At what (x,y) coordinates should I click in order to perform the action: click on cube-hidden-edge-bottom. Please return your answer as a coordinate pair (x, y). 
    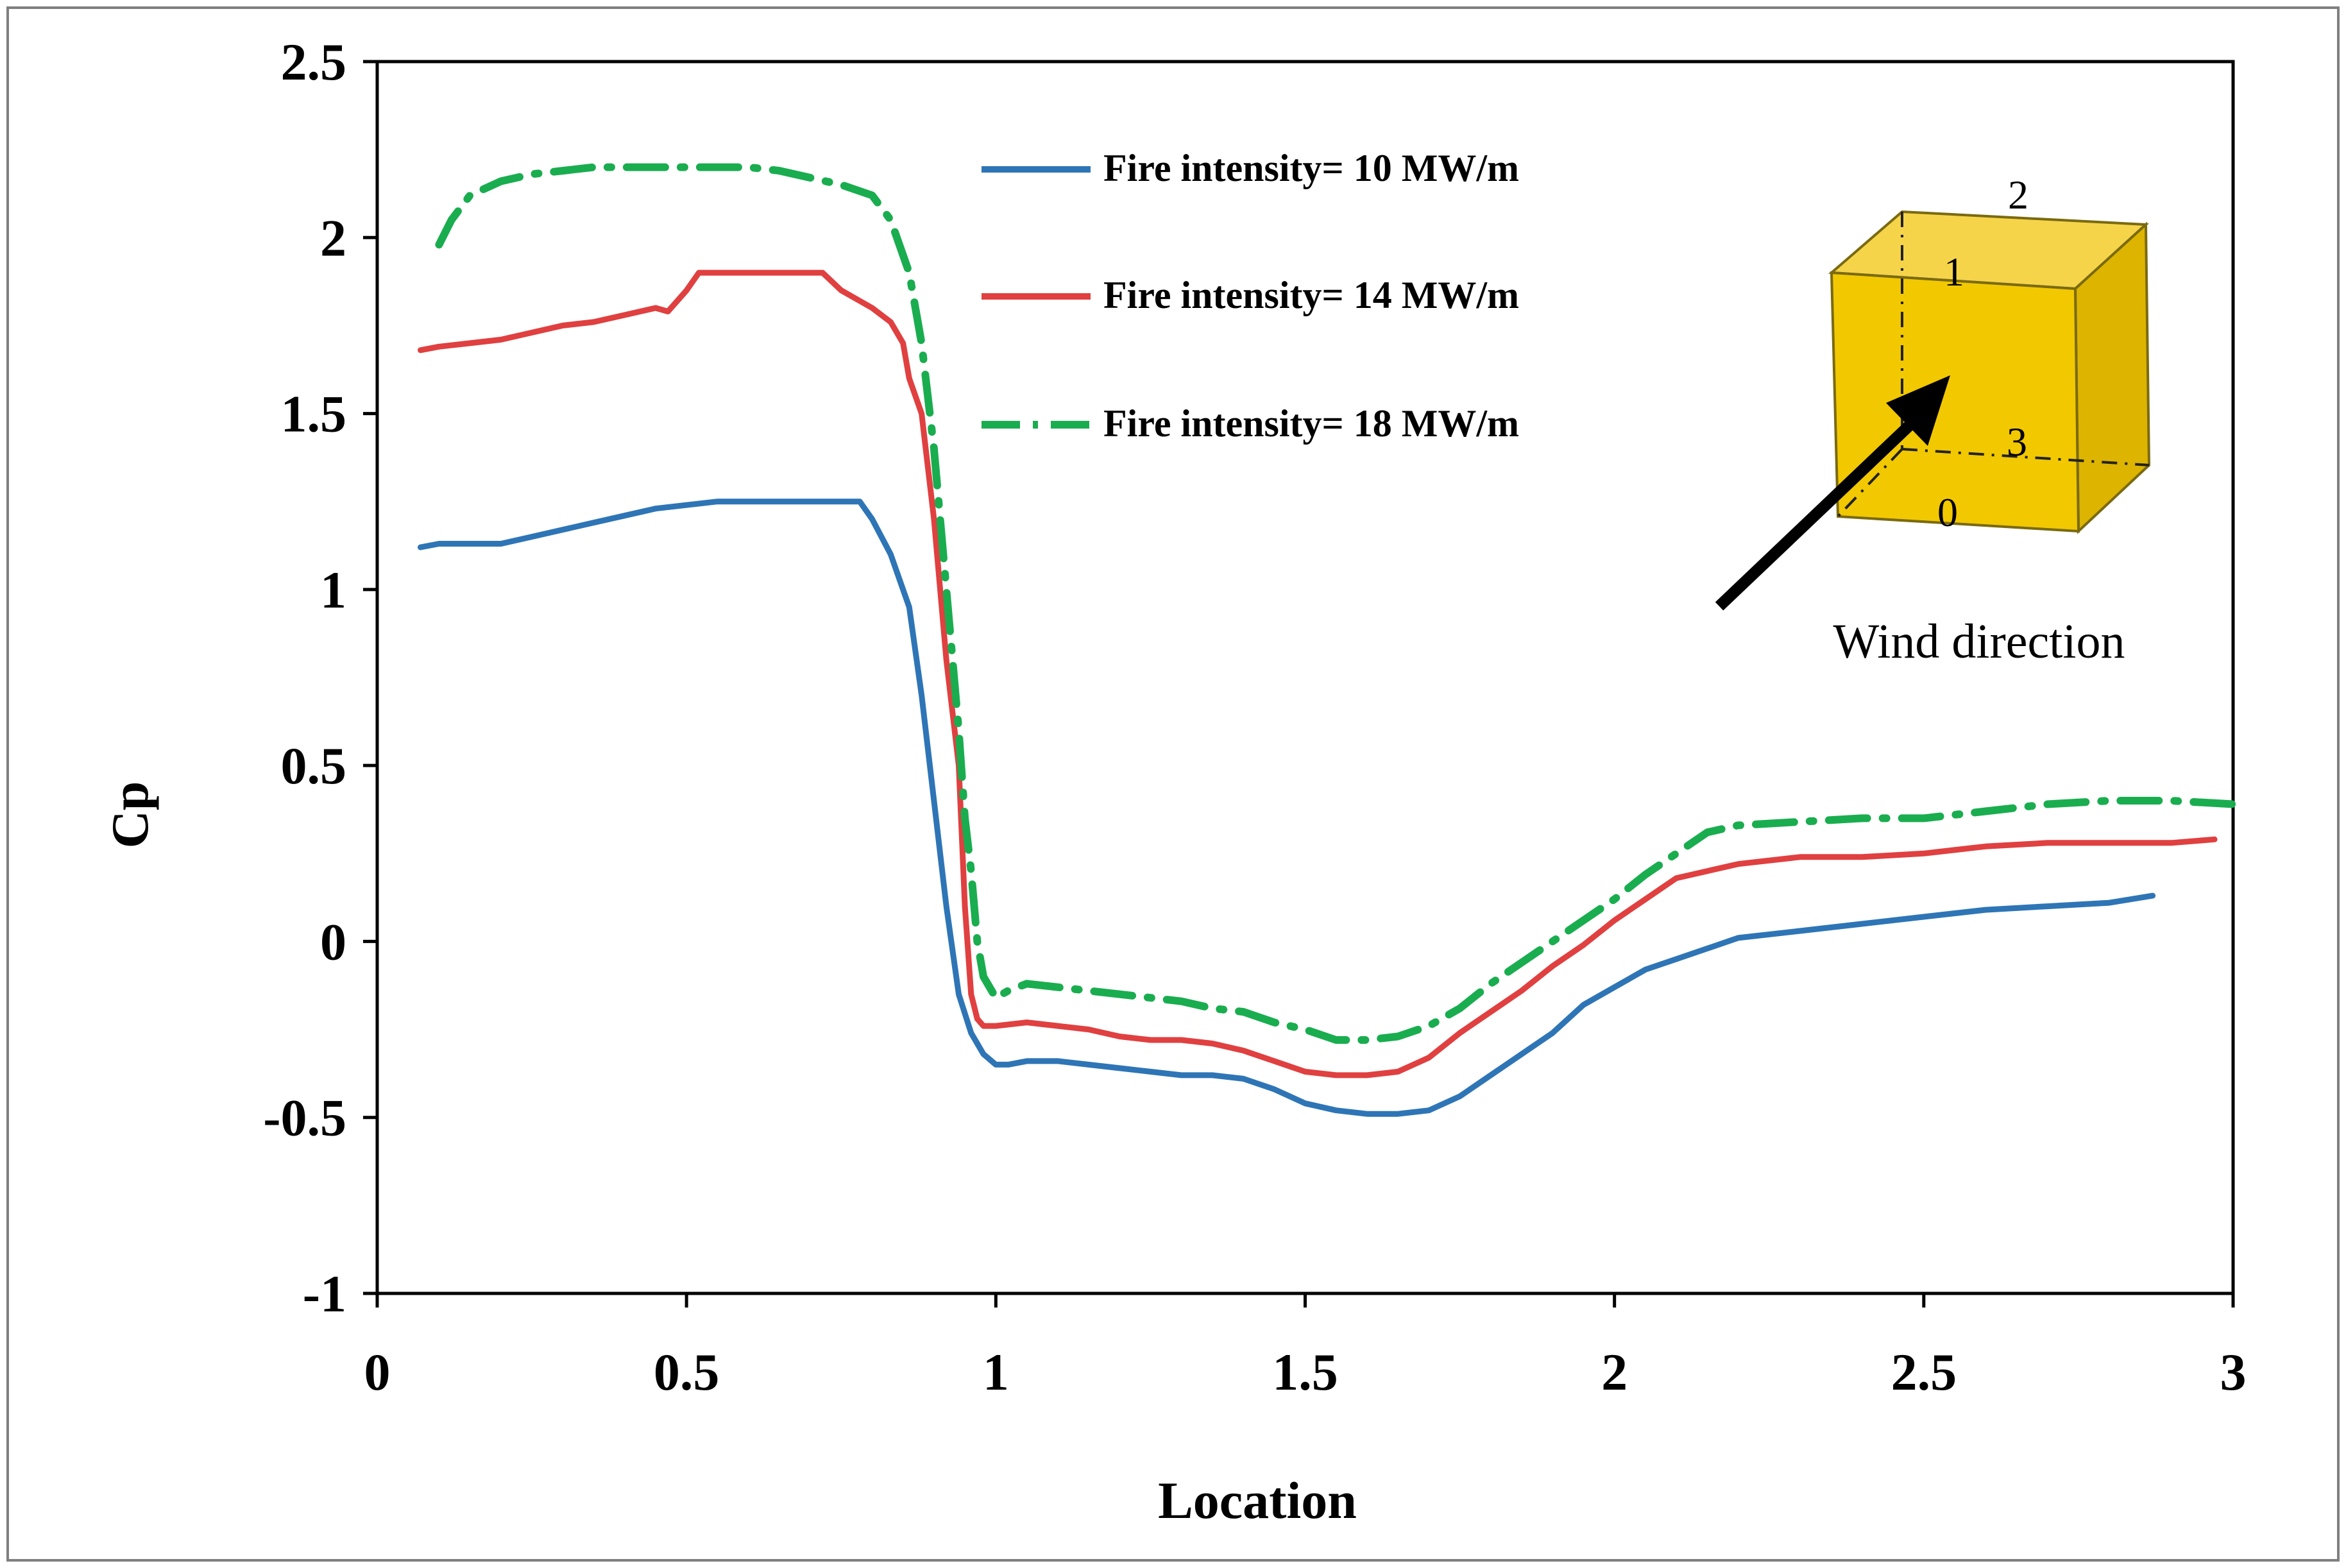
    Looking at the image, I should click on (2025, 457).